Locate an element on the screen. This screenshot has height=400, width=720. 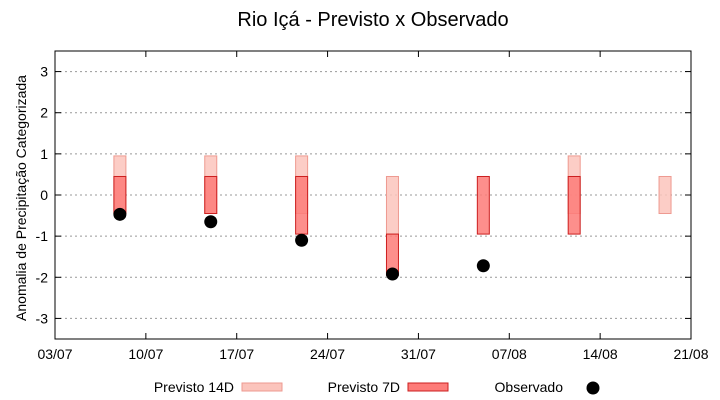
chart-title: Rio Içá - Previsto x Observado is located at coordinates (372, 20).